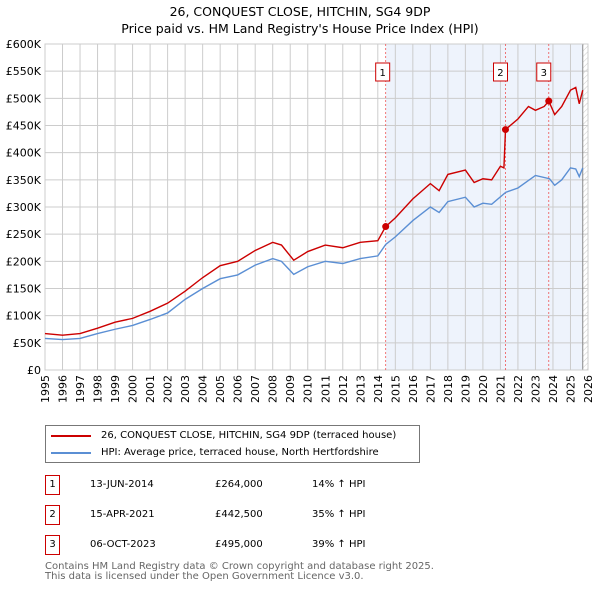 Image resolution: width=600 pixels, height=590 pixels. Describe the element at coordinates (52, 485) in the screenshot. I see `sale-number: 1` at that location.